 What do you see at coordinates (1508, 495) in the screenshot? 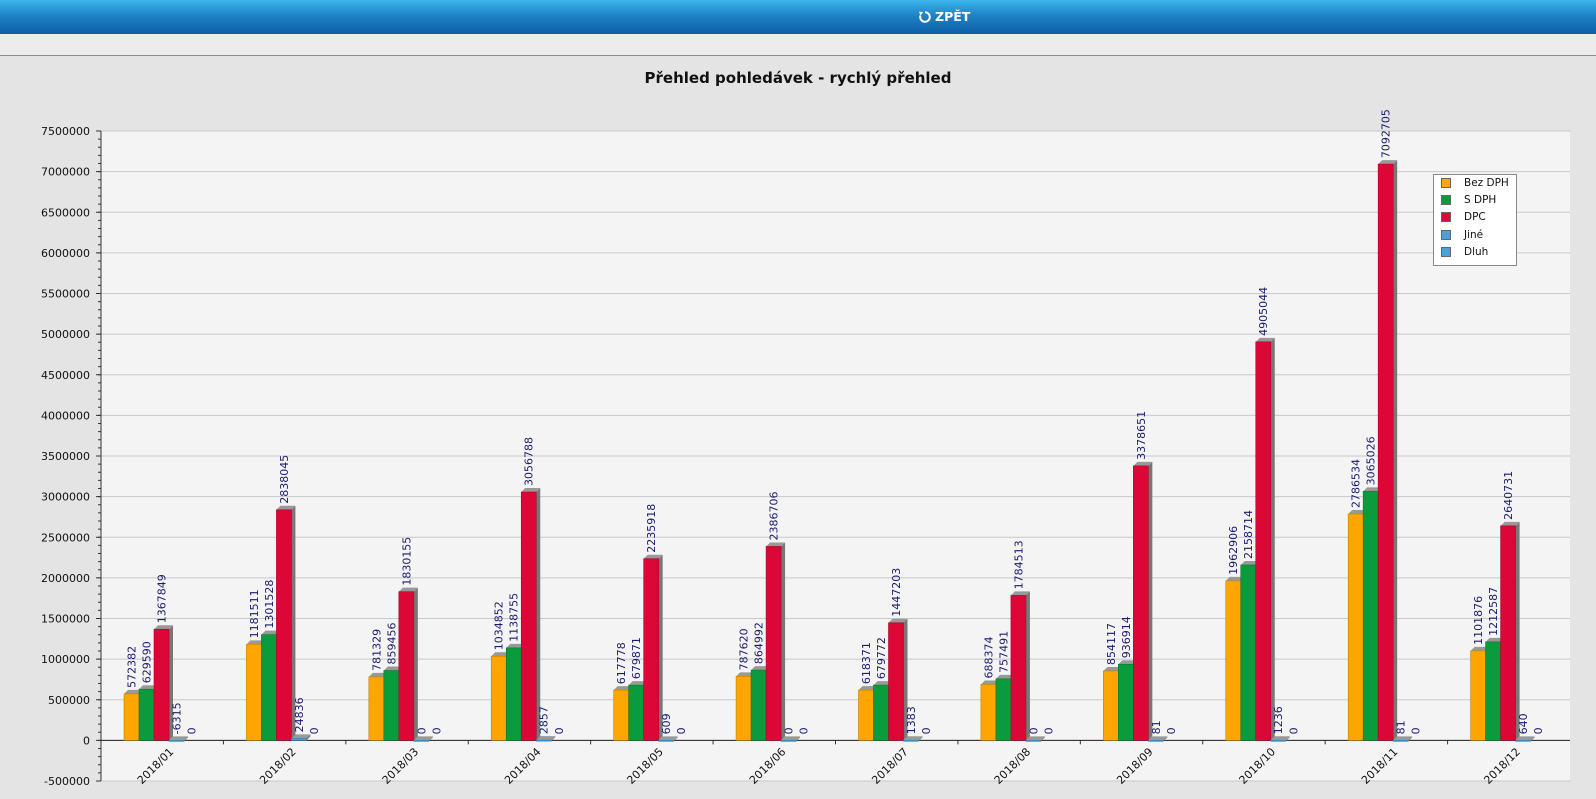
I see `data-label: 2640731` at bounding box center [1508, 495].